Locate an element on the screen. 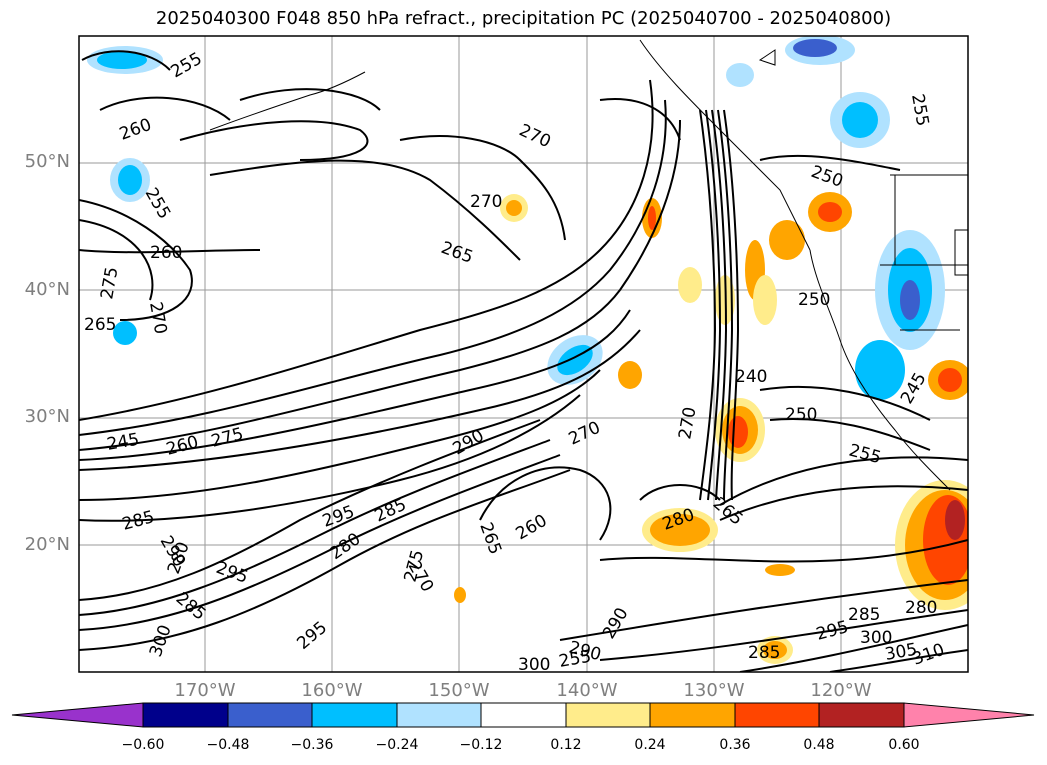 The height and width of the screenshot is (765, 1047). lat-label: 50°N is located at coordinates (47, 161).